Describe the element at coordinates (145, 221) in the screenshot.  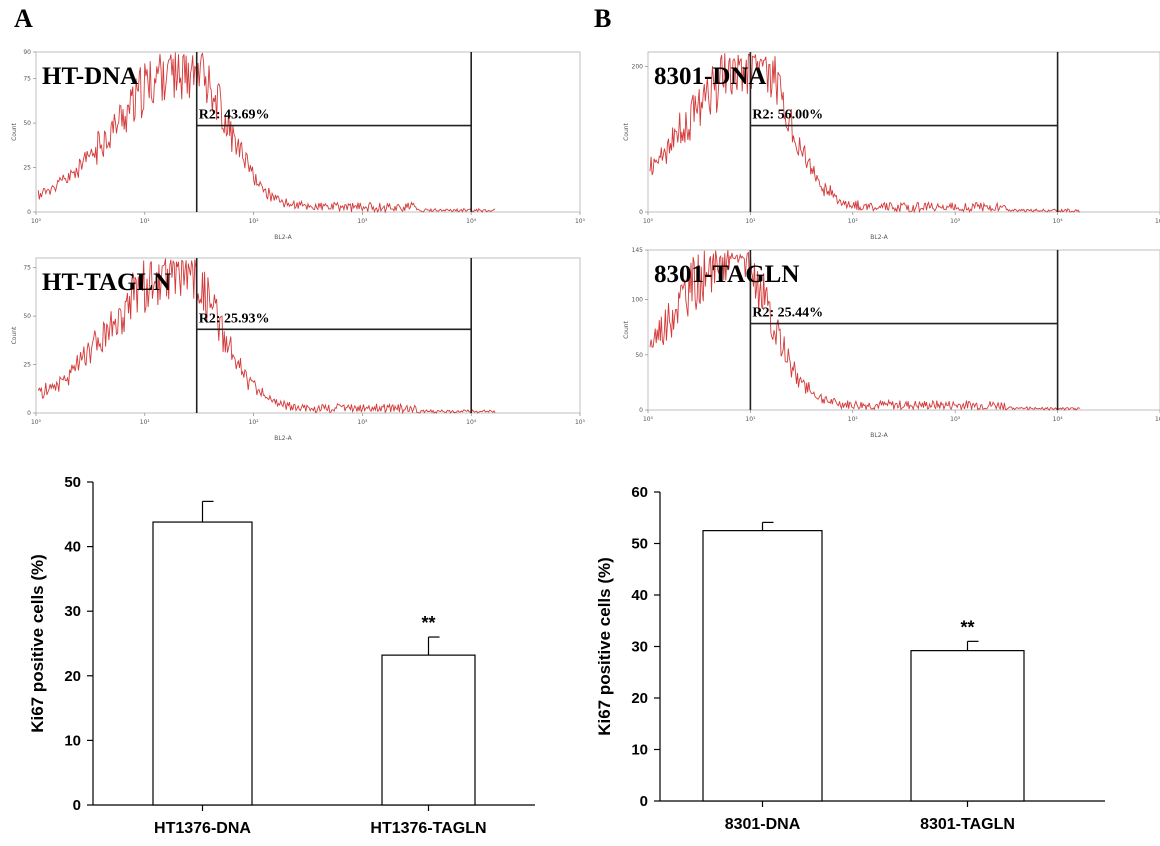
I see `hist-1-xtick-label: 10¹` at that location.